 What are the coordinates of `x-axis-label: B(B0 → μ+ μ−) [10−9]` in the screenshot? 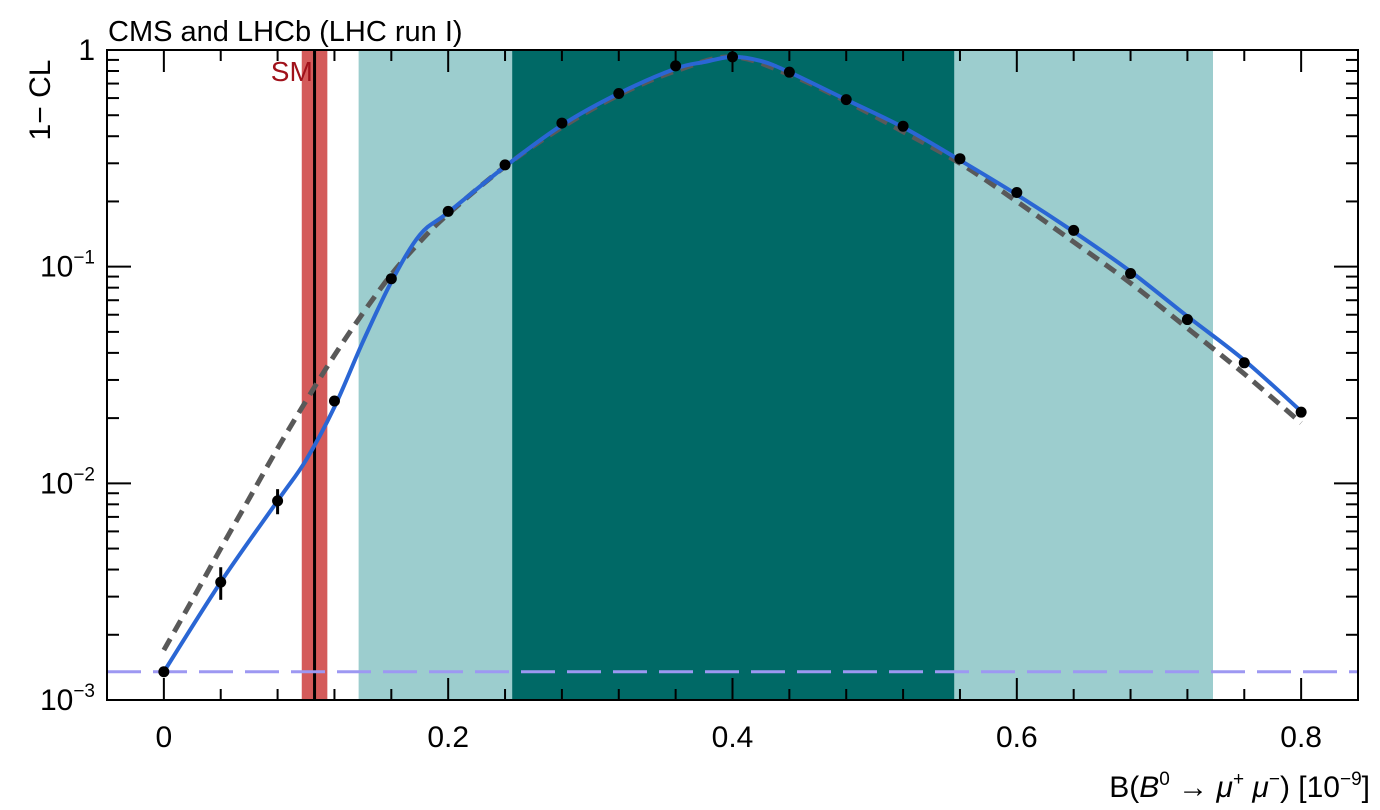 It's located at (1239, 786).